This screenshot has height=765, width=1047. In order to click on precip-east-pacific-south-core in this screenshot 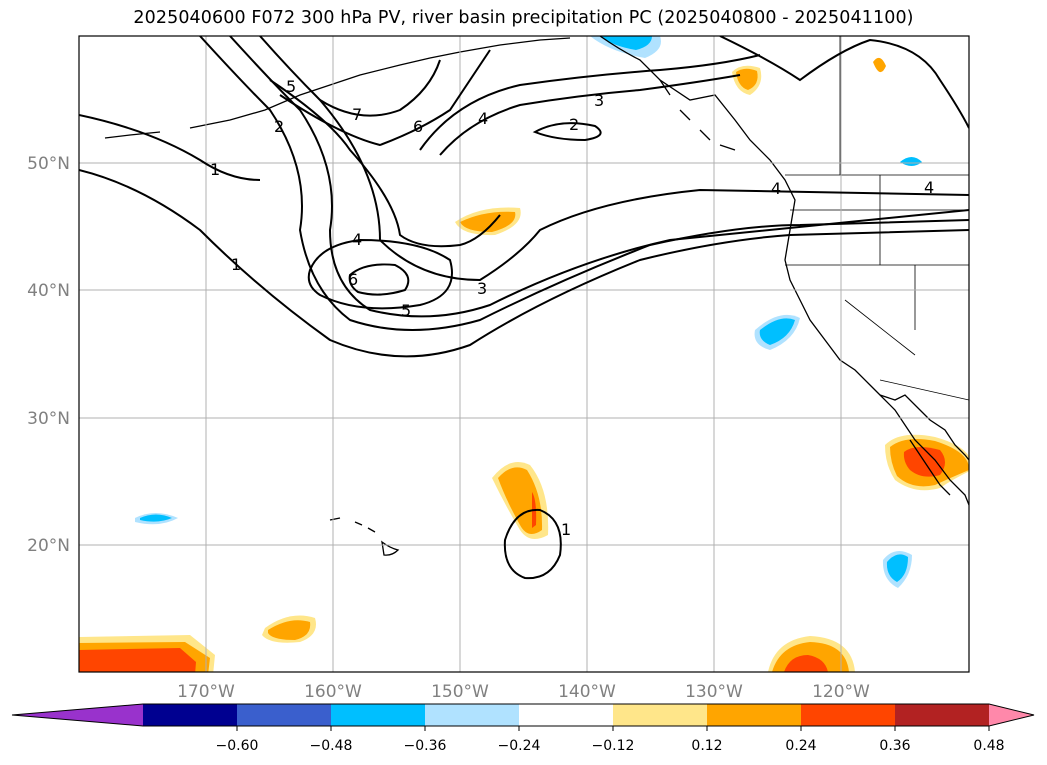, I will do `click(806, 663)`.